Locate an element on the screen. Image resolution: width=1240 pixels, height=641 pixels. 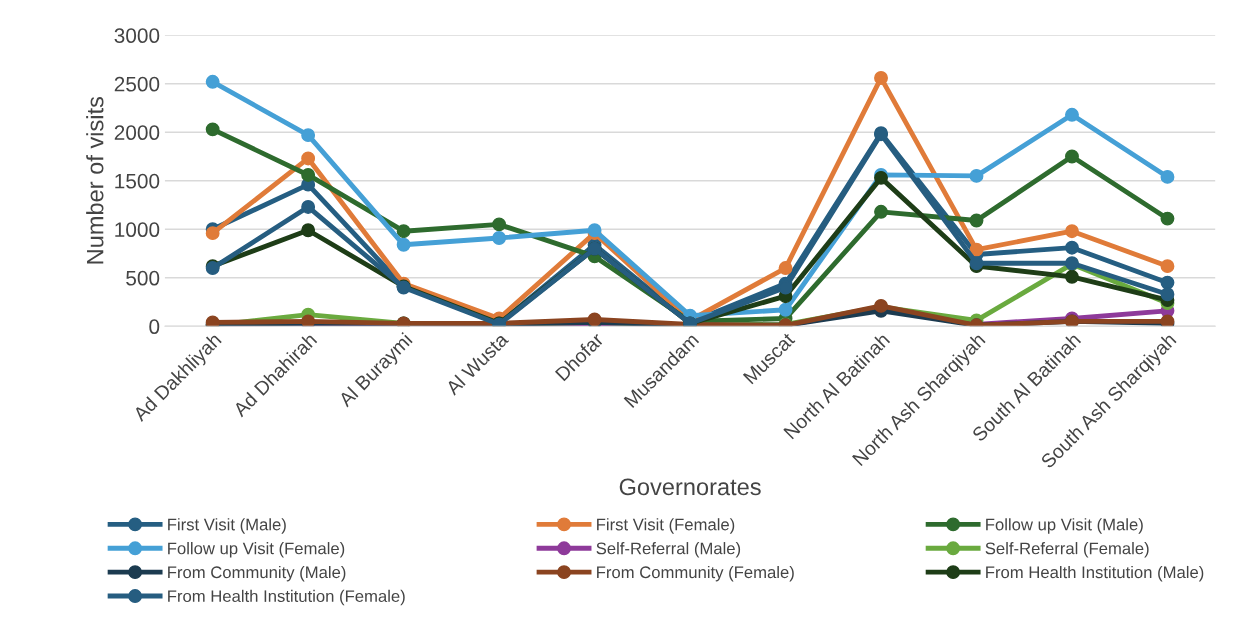
legend-label: From Health Institution (Male) is located at coordinates (1095, 573).